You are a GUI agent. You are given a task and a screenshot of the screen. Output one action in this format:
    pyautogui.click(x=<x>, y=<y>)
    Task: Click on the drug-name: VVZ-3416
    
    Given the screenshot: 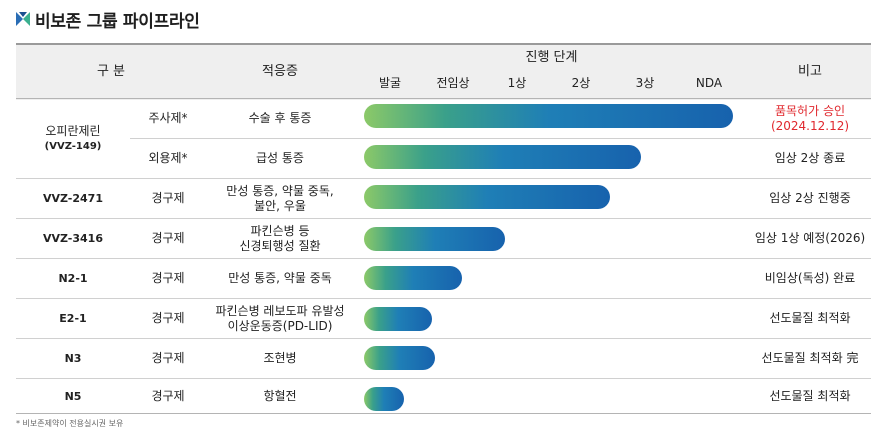 What is the action you would take?
    pyautogui.click(x=73, y=238)
    